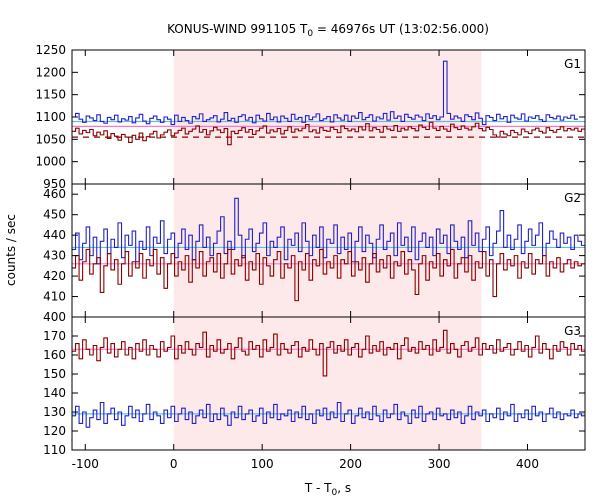 This screenshot has width=600, height=500. What do you see at coordinates (54, 431) in the screenshot?
I see `y-tick-label: 120` at bounding box center [54, 431].